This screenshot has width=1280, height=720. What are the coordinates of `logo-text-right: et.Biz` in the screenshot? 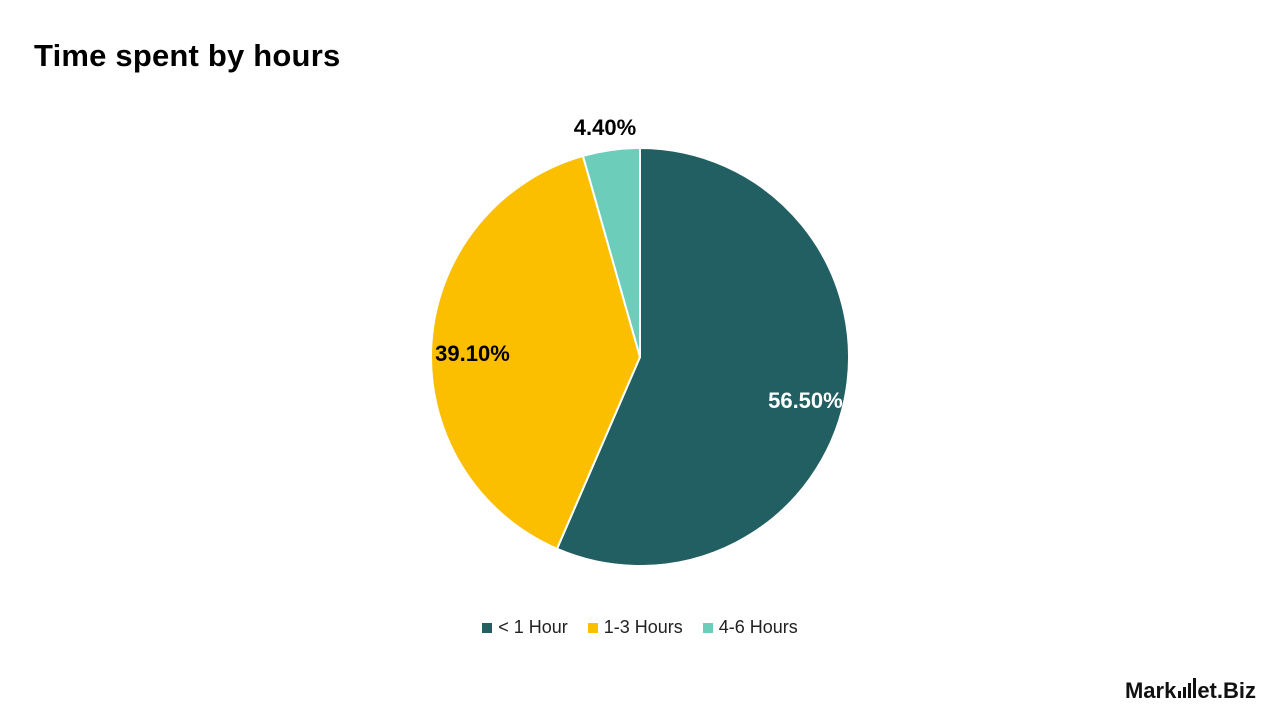 It's located at (1226, 690).